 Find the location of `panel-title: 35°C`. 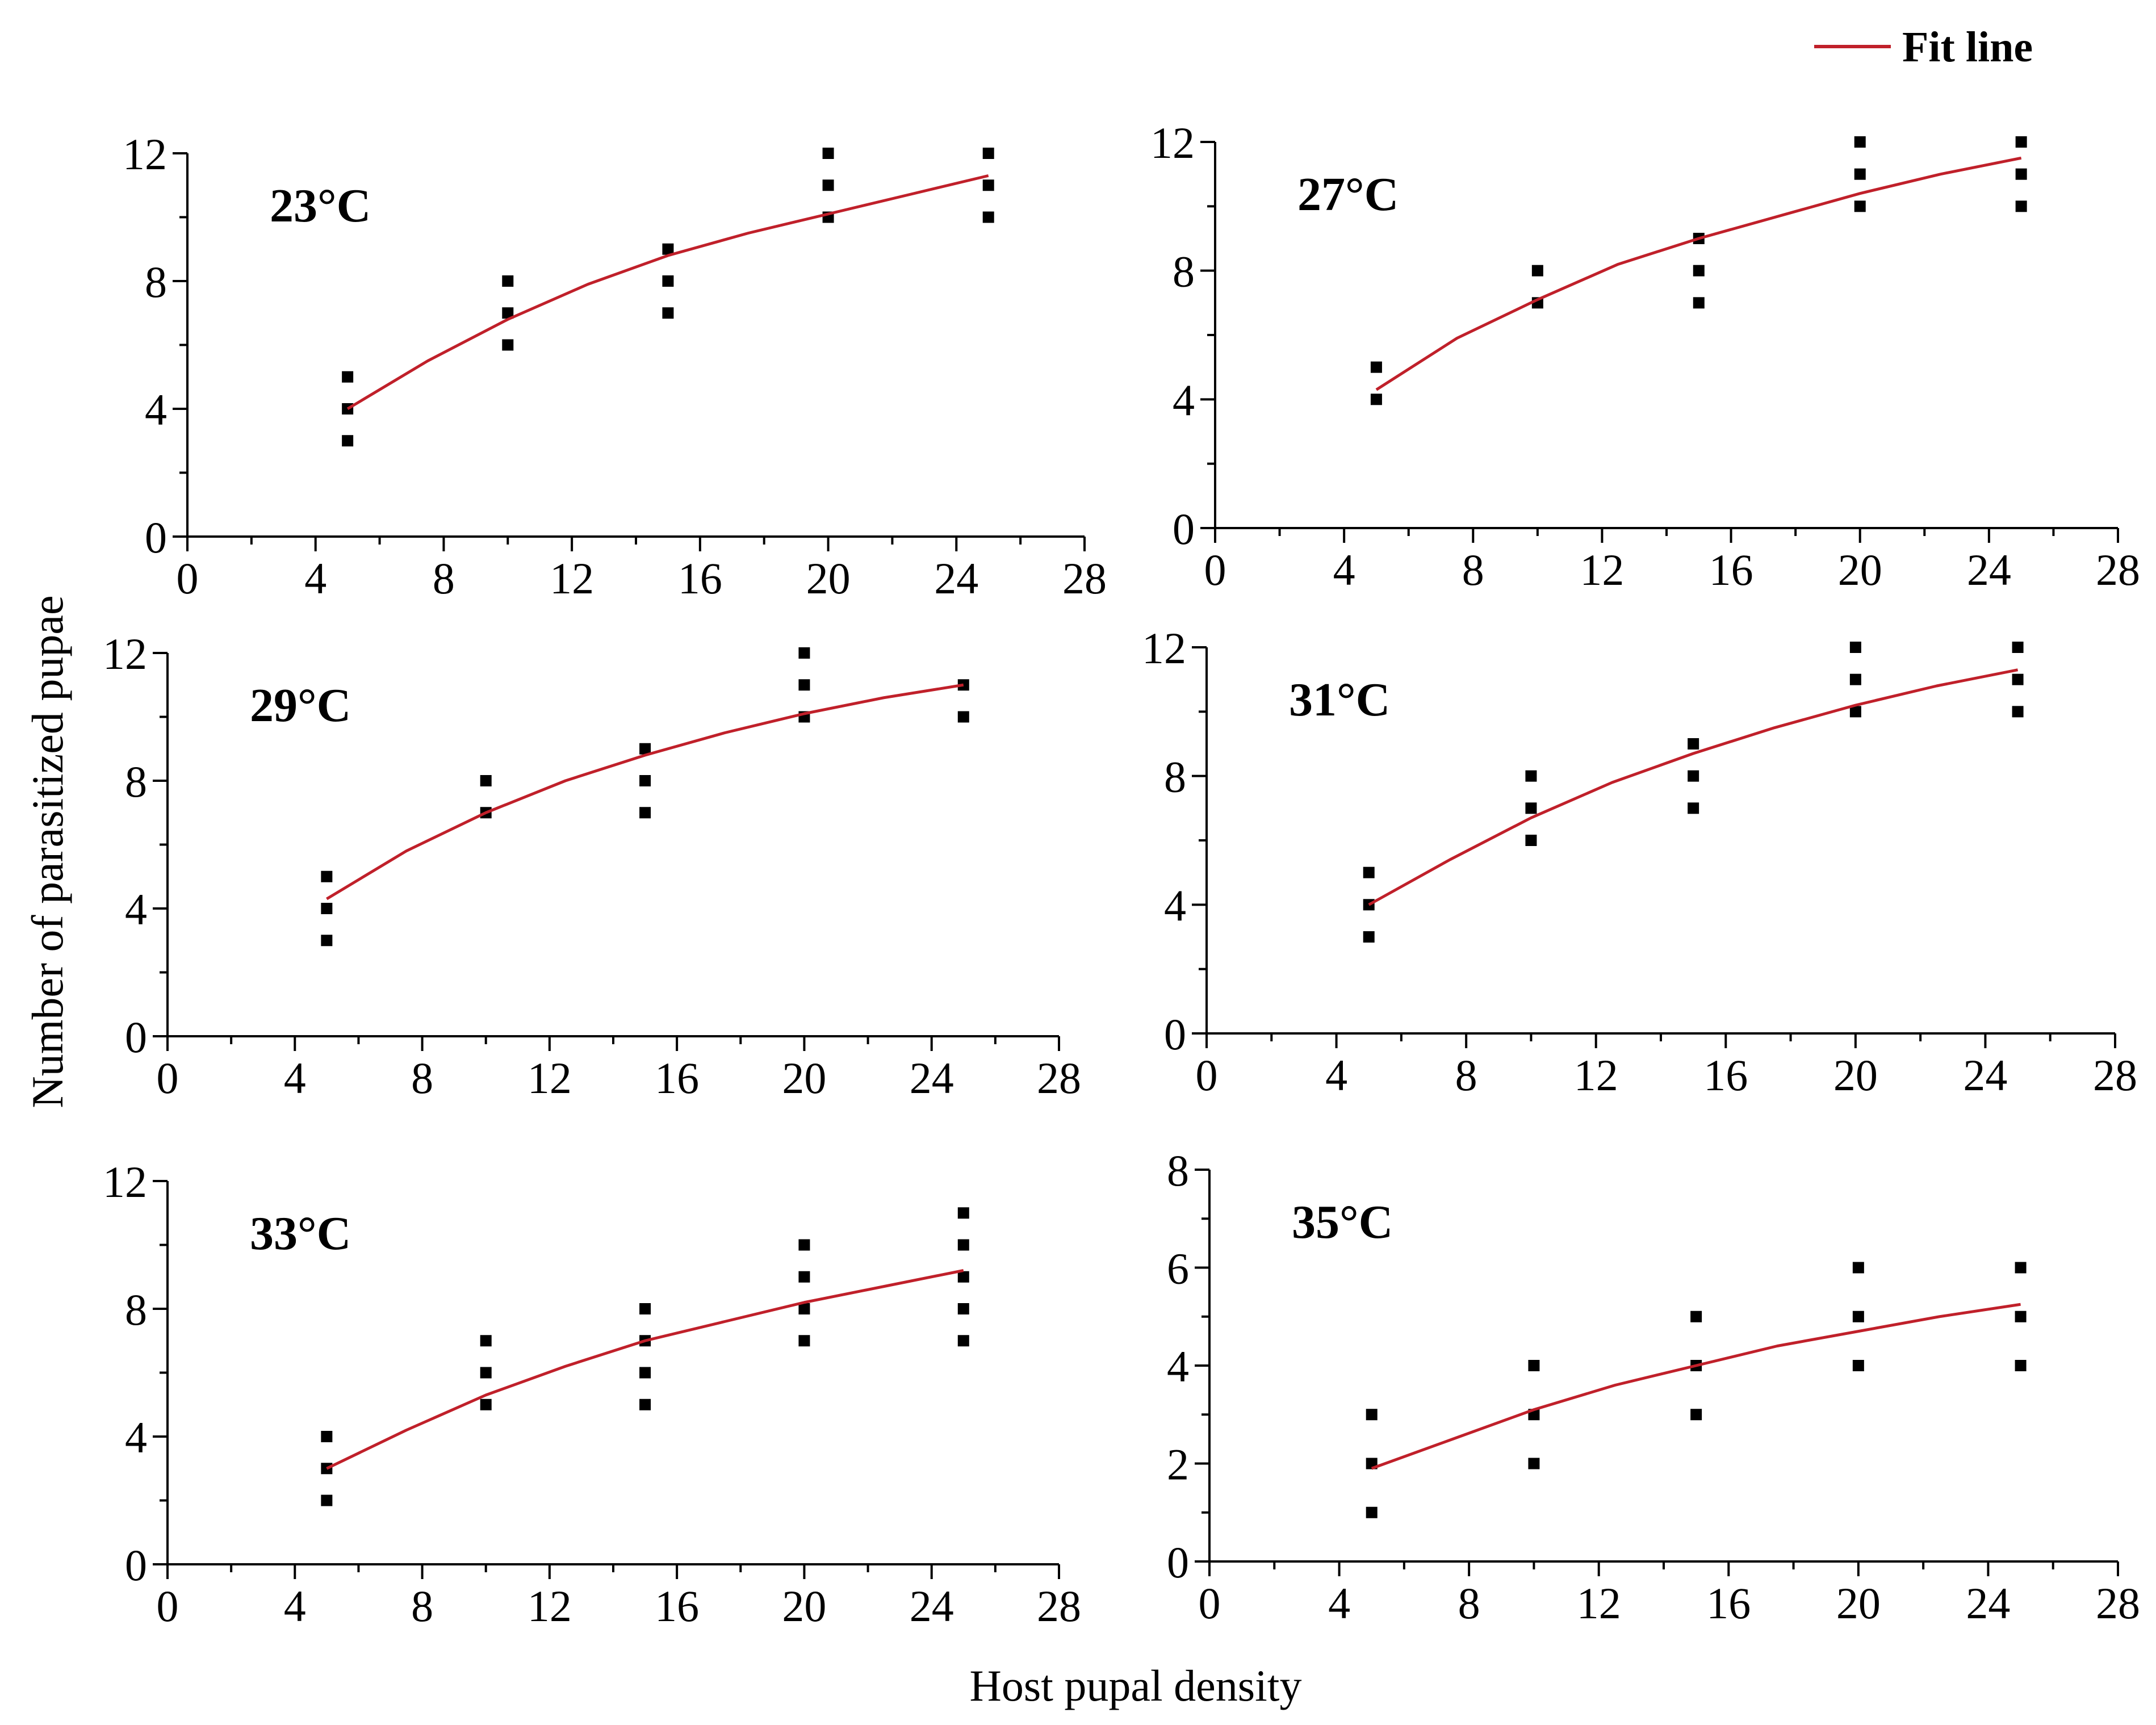

panel-title: 35°C is located at coordinates (1342, 1222).